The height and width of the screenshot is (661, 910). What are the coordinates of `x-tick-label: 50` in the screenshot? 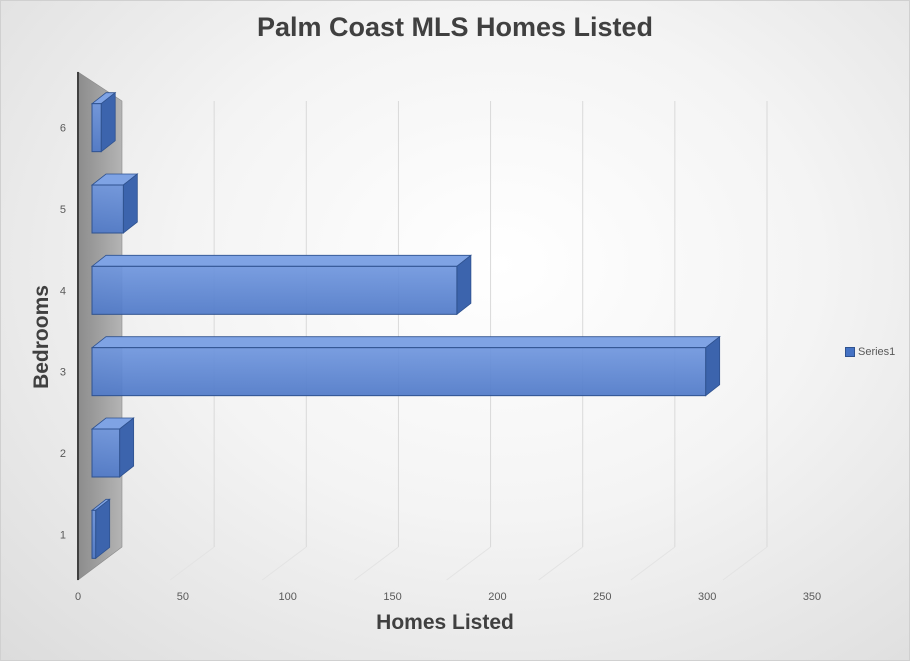 It's located at (183, 597).